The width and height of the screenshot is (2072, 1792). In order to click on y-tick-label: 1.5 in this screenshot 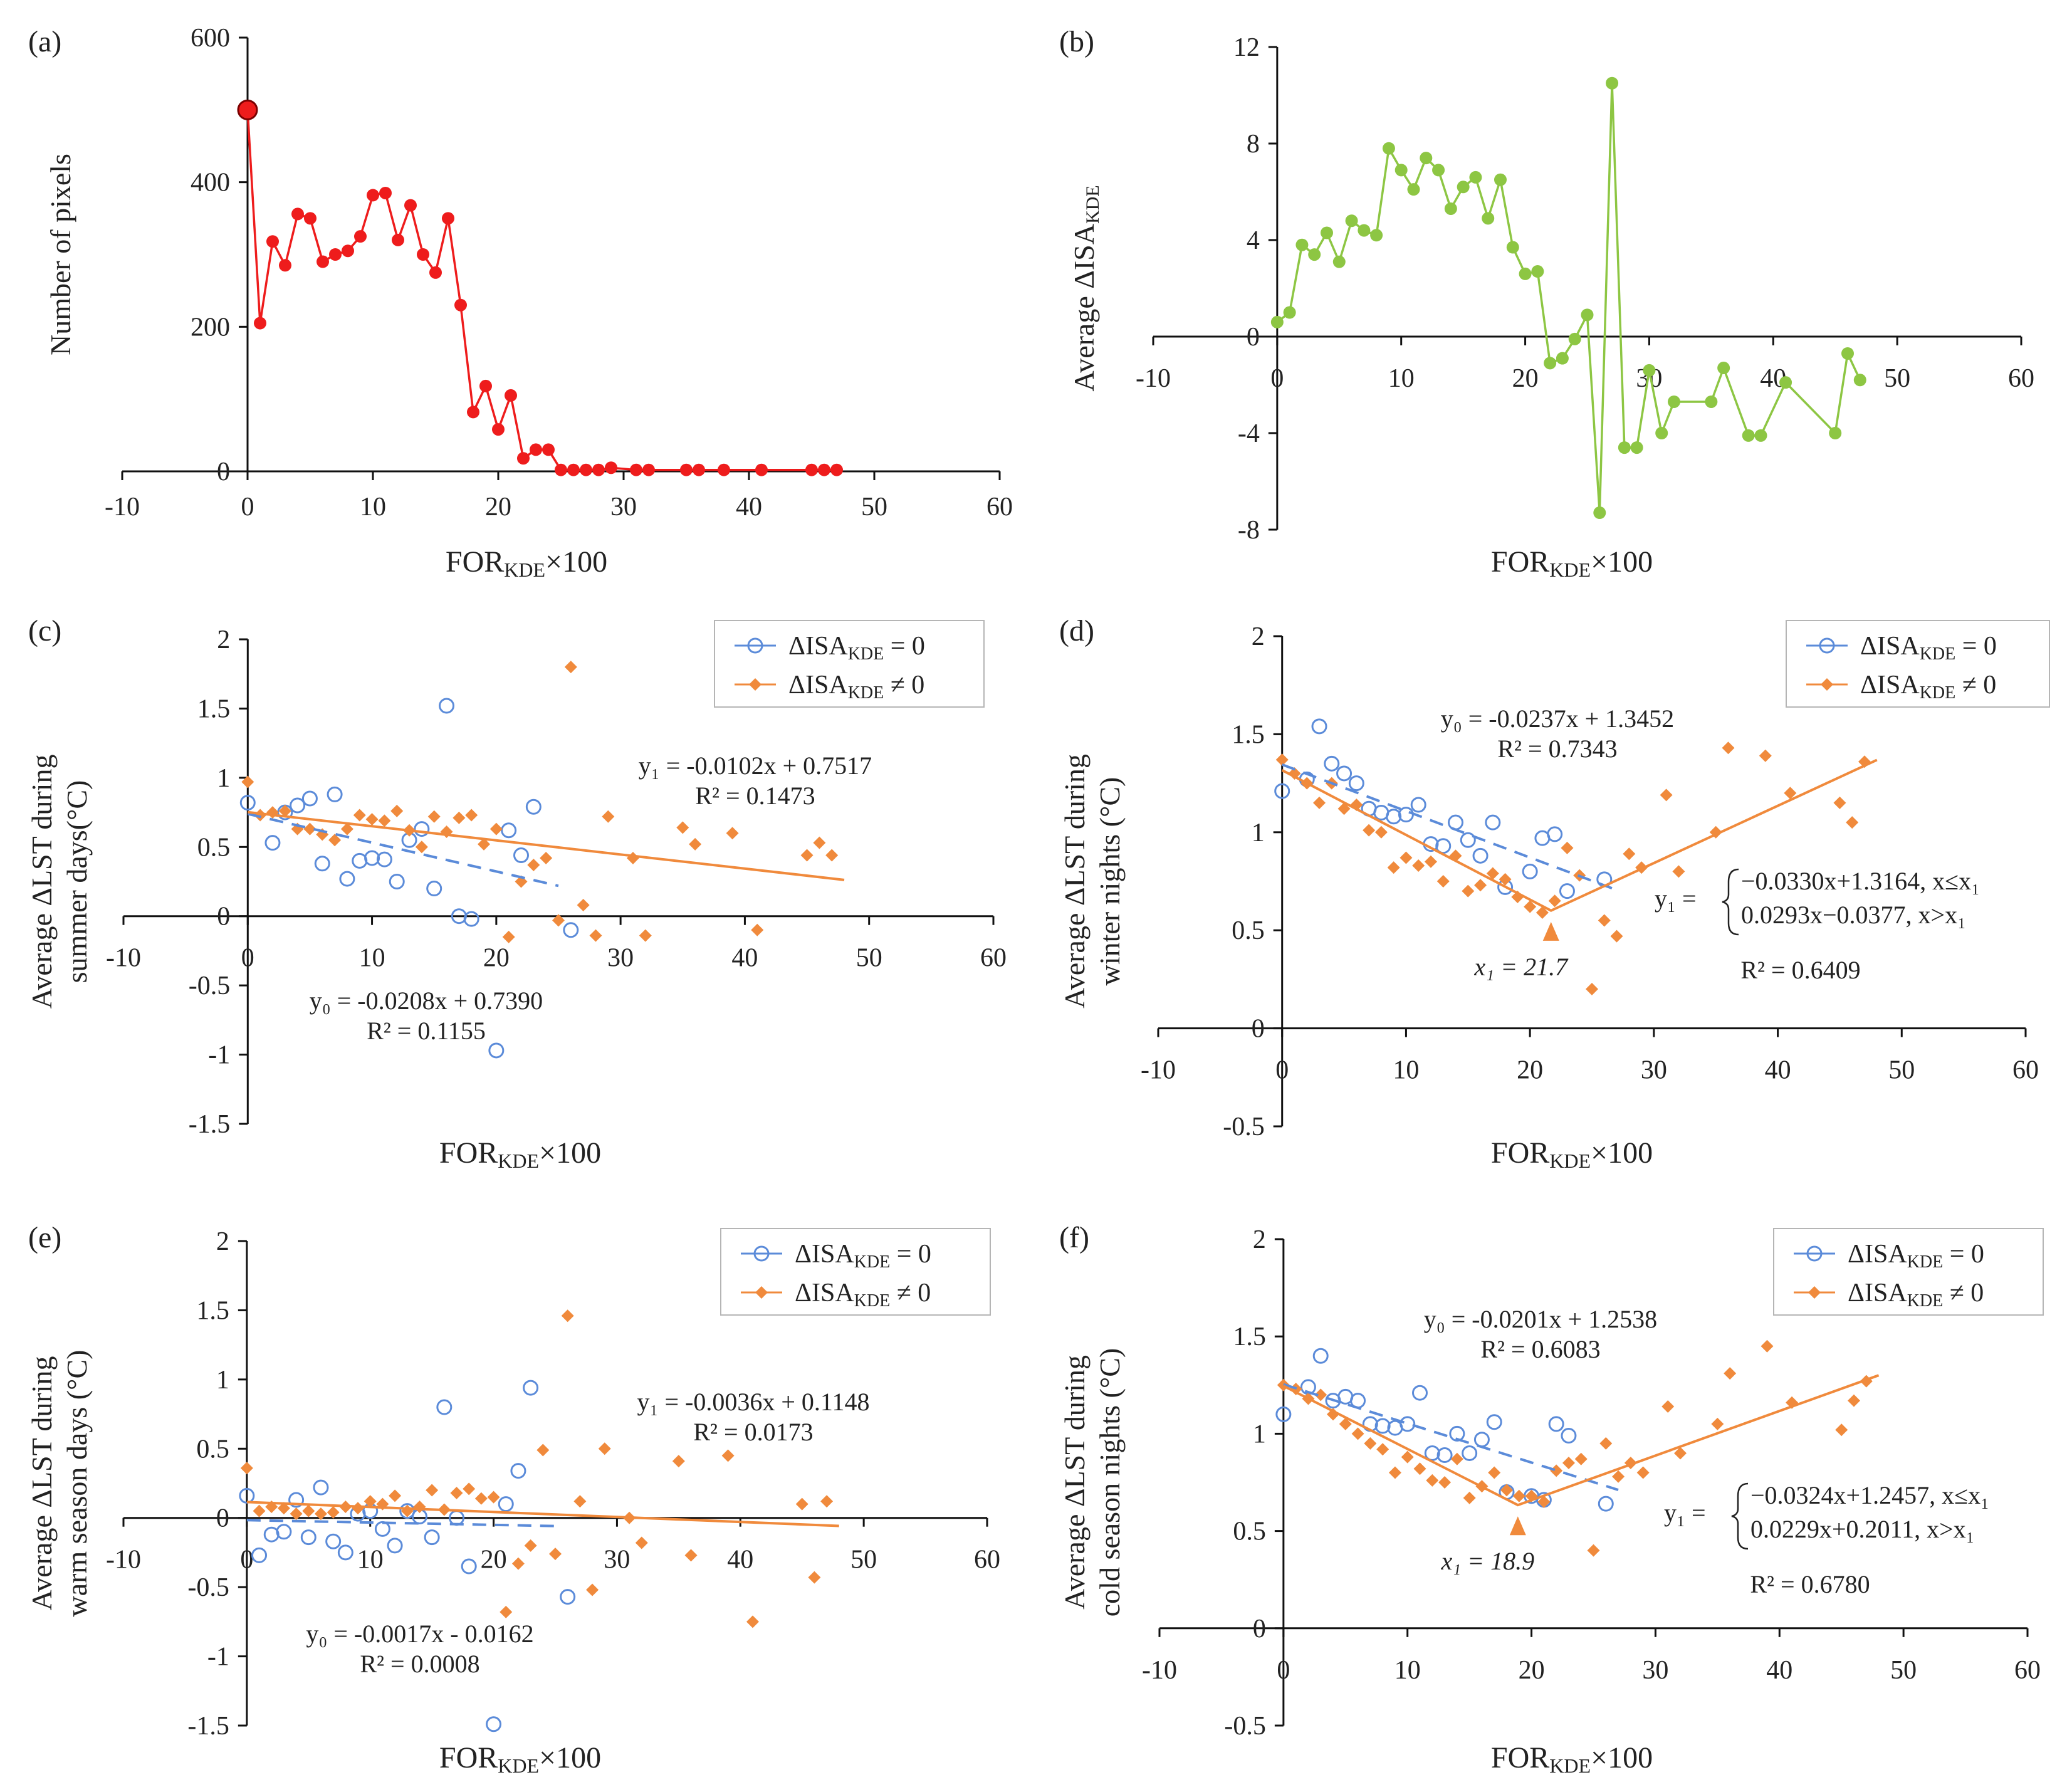, I will do `click(212, 1310)`.